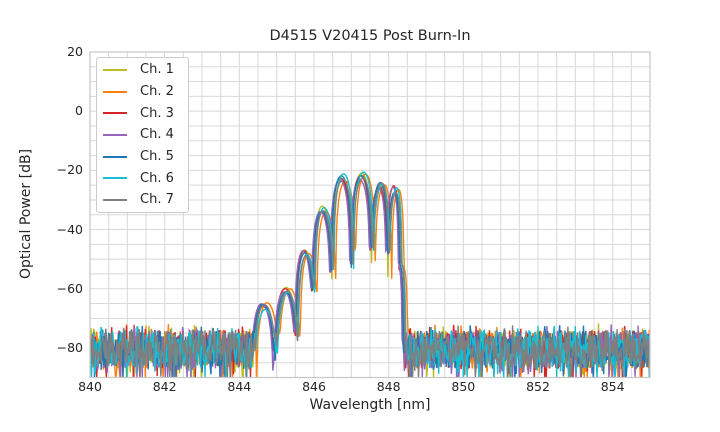  I want to click on x-tick-label: 848, so click(388, 386).